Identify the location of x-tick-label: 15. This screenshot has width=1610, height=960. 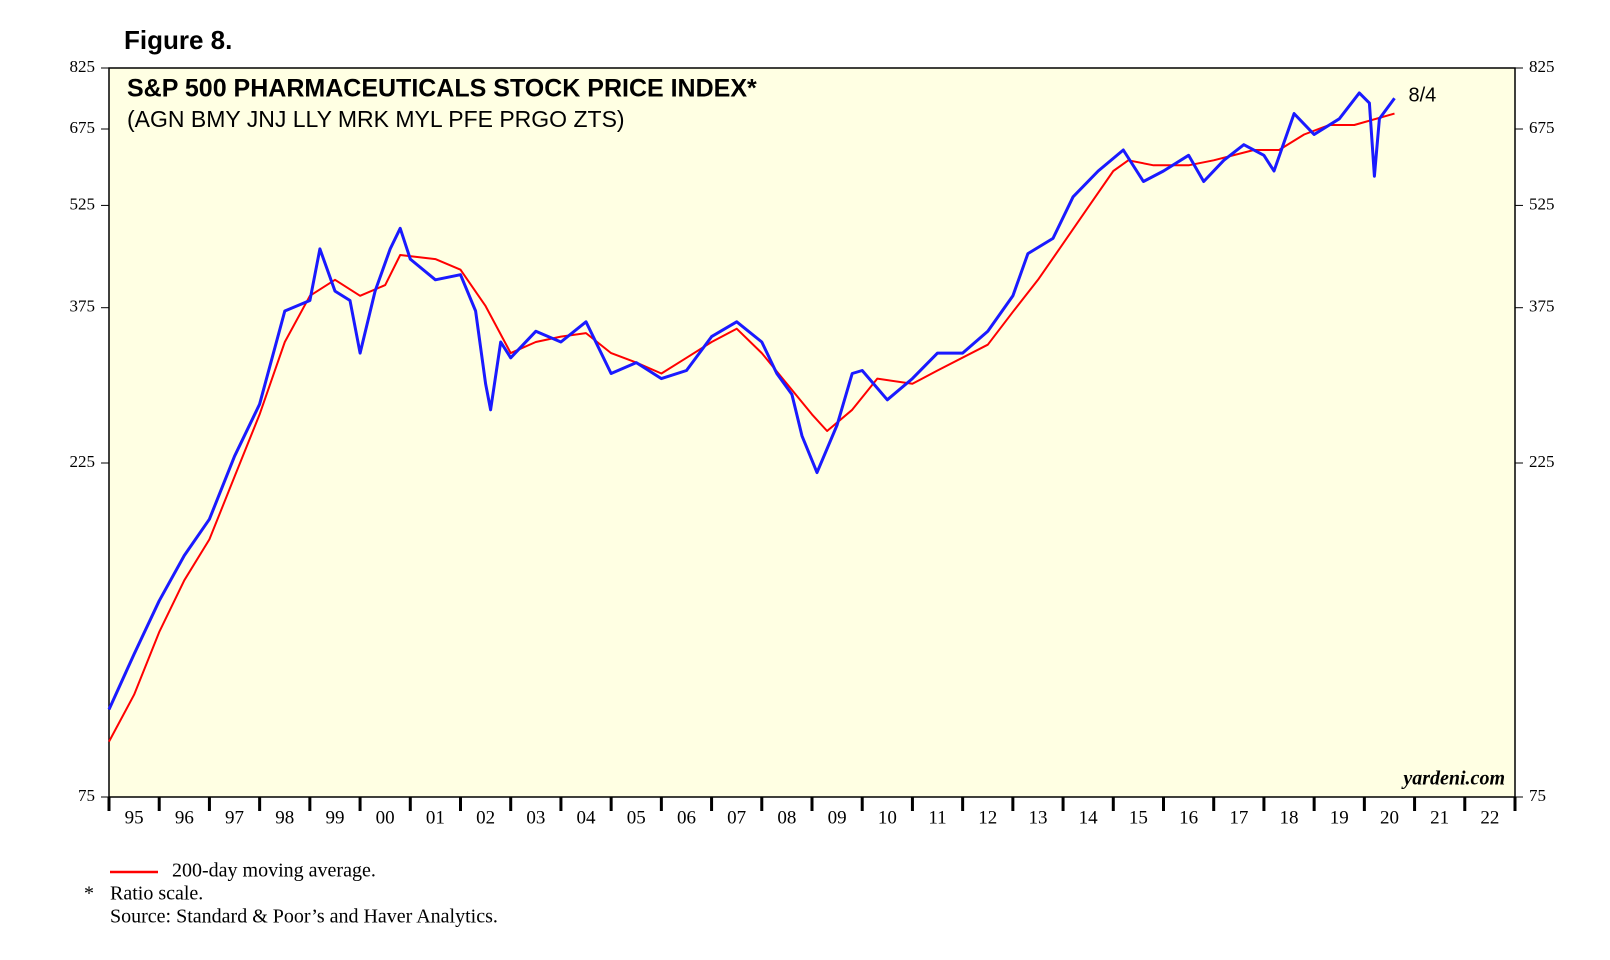
(1138, 817).